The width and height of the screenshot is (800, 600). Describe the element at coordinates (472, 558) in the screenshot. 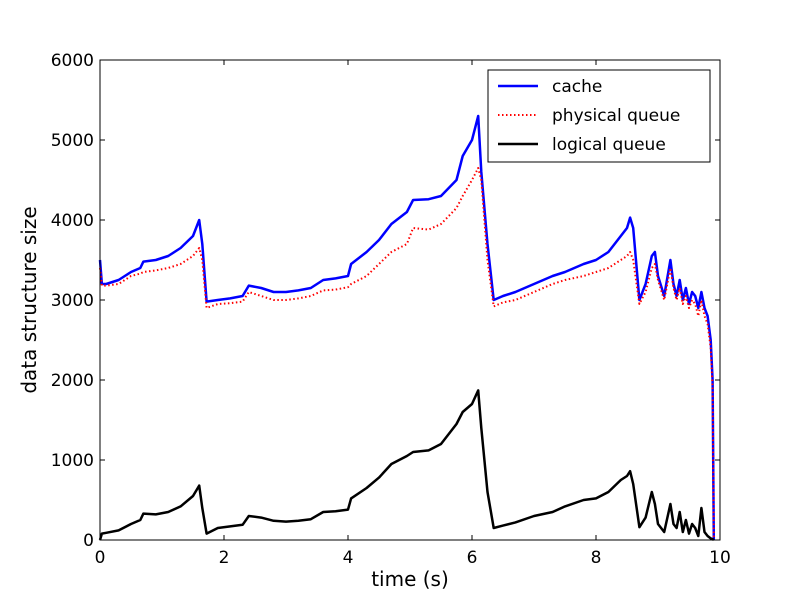

I see `x-tick-label: 6` at that location.